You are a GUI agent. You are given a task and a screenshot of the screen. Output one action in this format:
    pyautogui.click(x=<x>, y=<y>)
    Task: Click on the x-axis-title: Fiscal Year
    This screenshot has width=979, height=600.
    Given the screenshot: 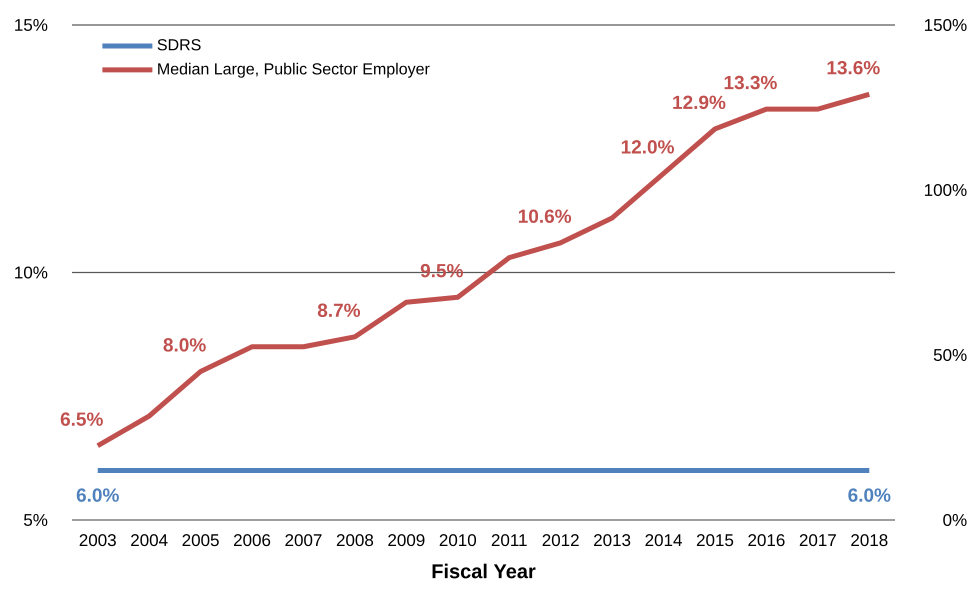 What is the action you would take?
    pyautogui.click(x=484, y=571)
    